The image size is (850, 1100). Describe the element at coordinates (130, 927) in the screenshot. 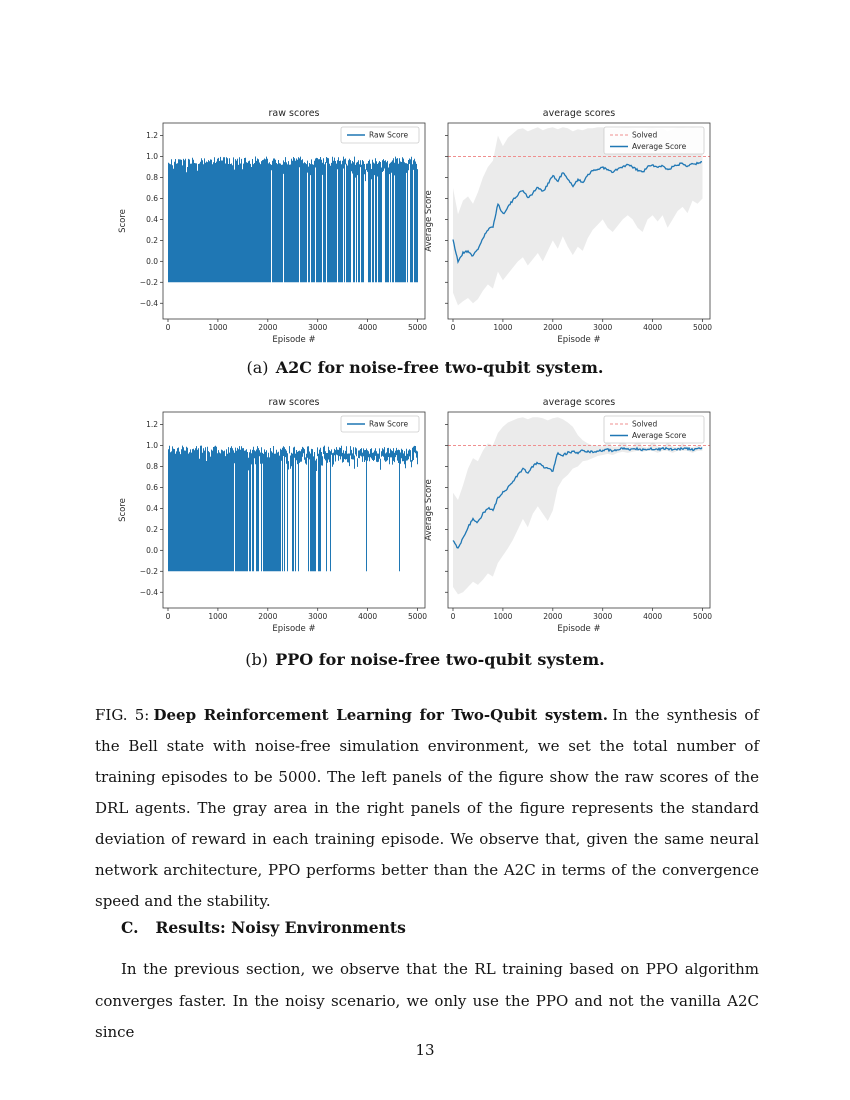

I see `section-number: C.` at that location.